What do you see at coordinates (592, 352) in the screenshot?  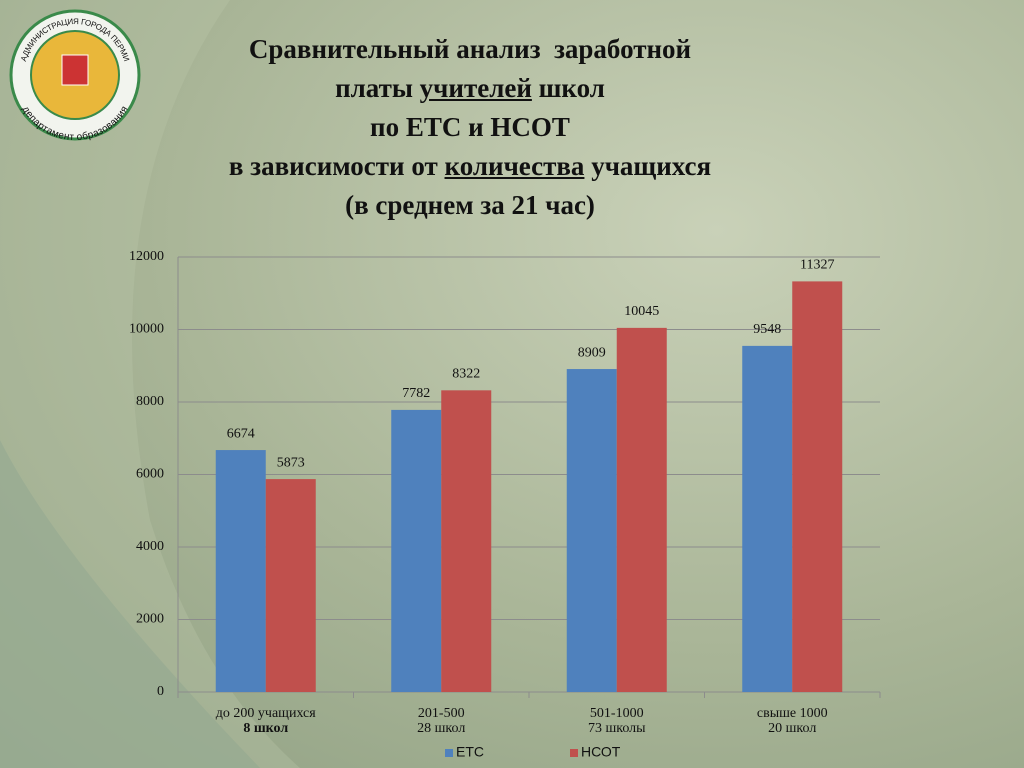 I see `data-label: 8909` at bounding box center [592, 352].